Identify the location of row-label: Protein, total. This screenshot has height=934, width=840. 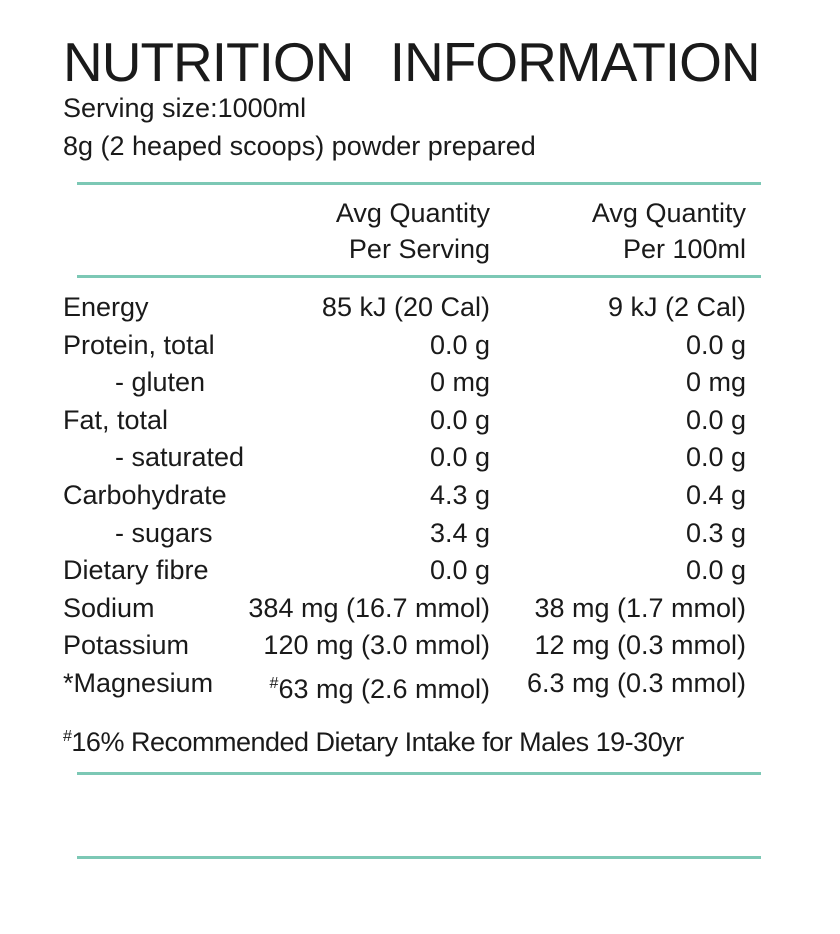
(139, 344).